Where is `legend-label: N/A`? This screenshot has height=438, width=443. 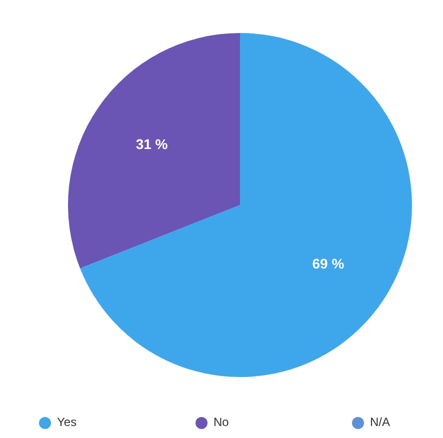
legend-label: N/A is located at coordinates (380, 422).